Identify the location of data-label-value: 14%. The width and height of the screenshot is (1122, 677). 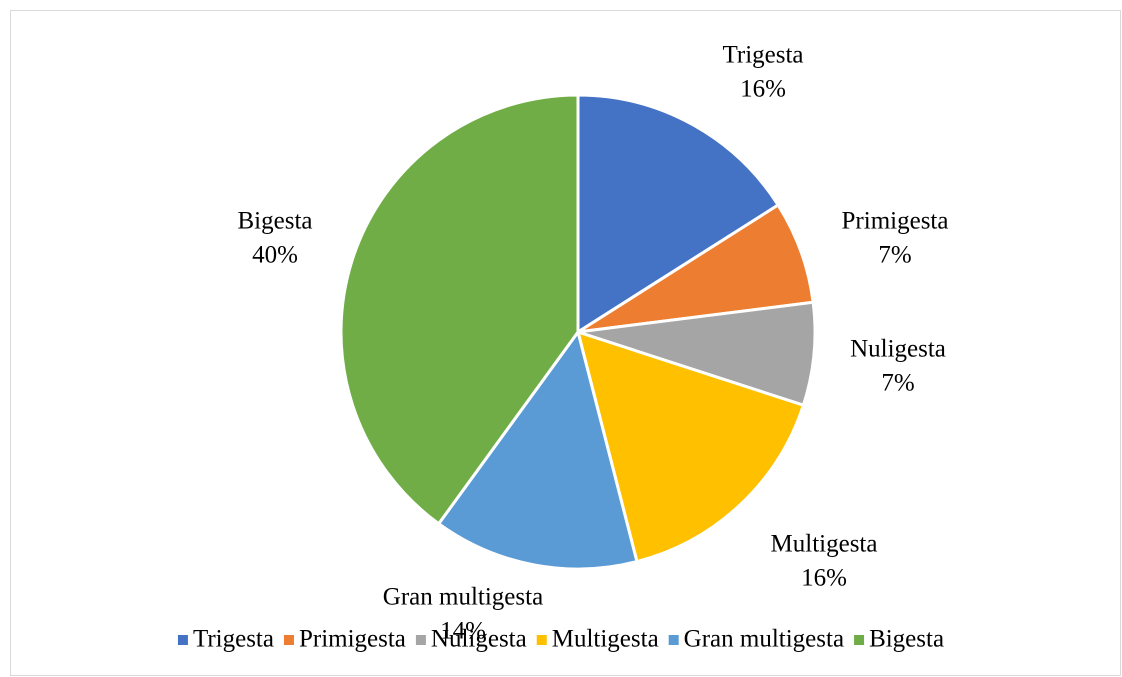
(463, 631).